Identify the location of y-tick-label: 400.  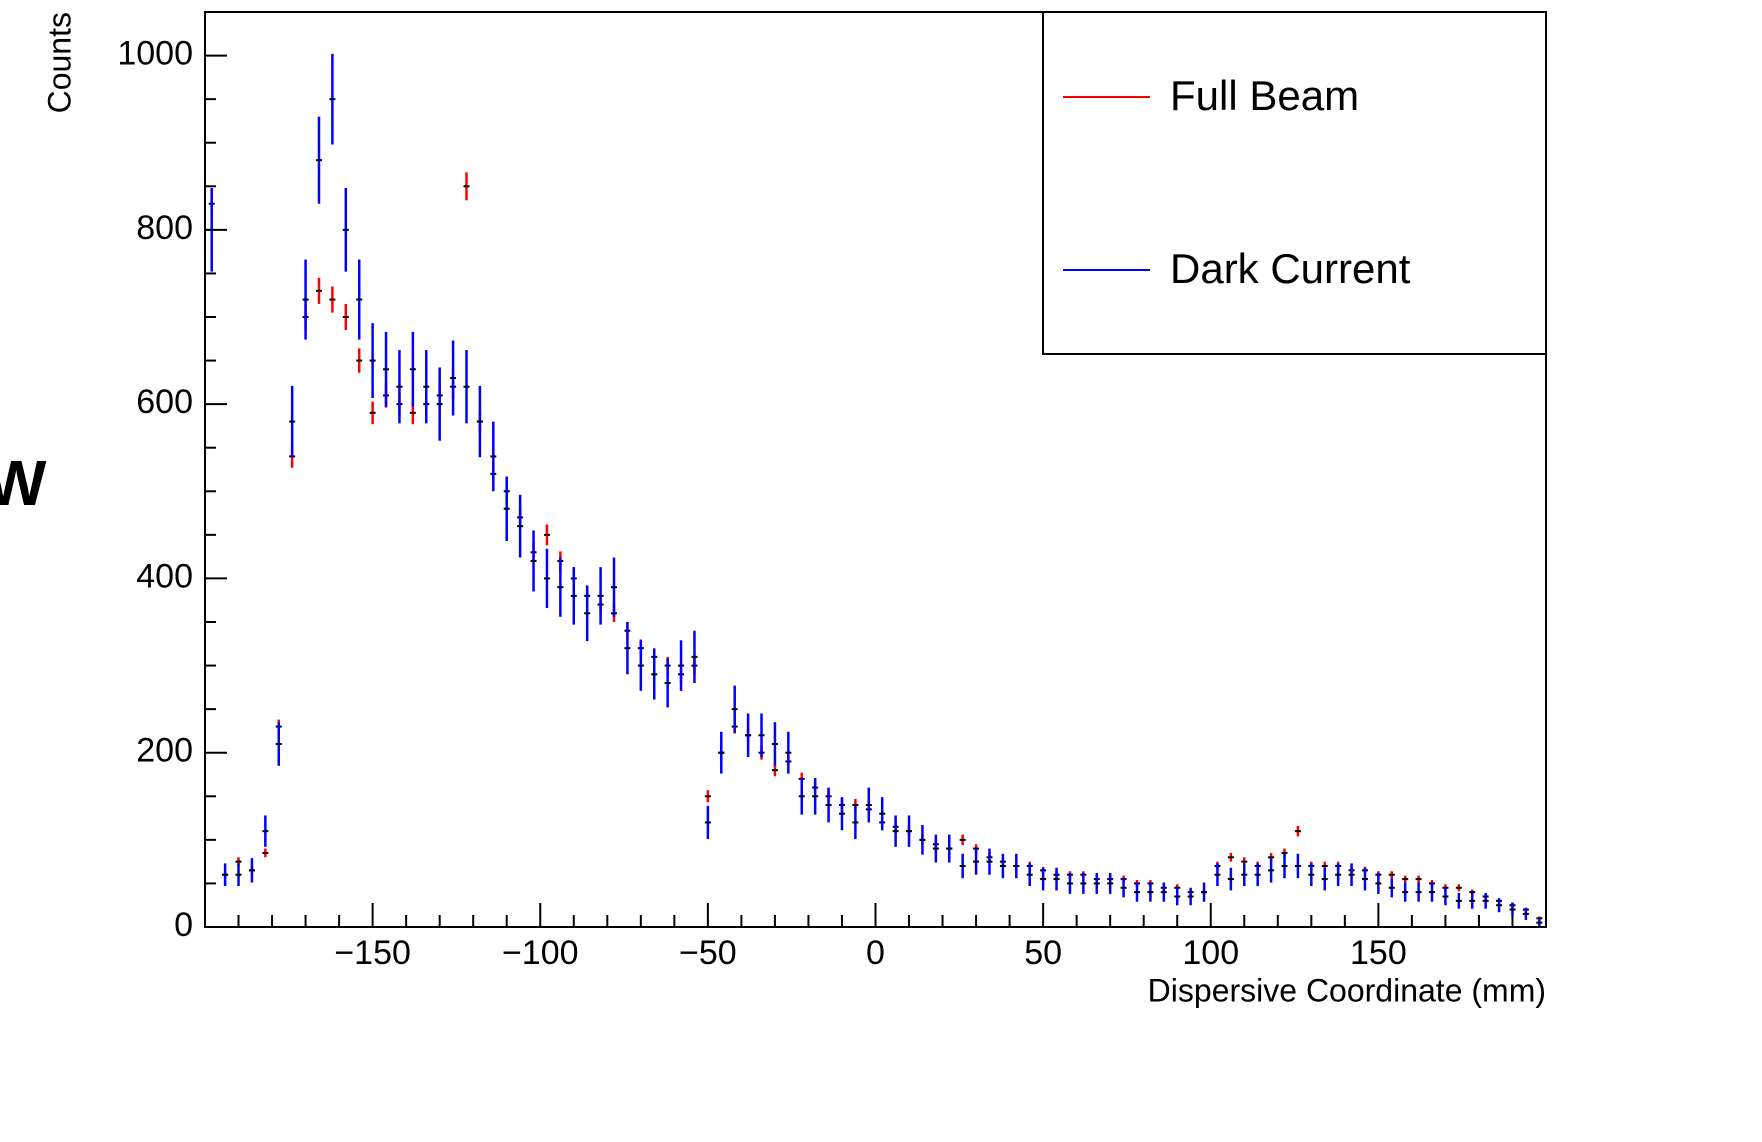
(164, 576).